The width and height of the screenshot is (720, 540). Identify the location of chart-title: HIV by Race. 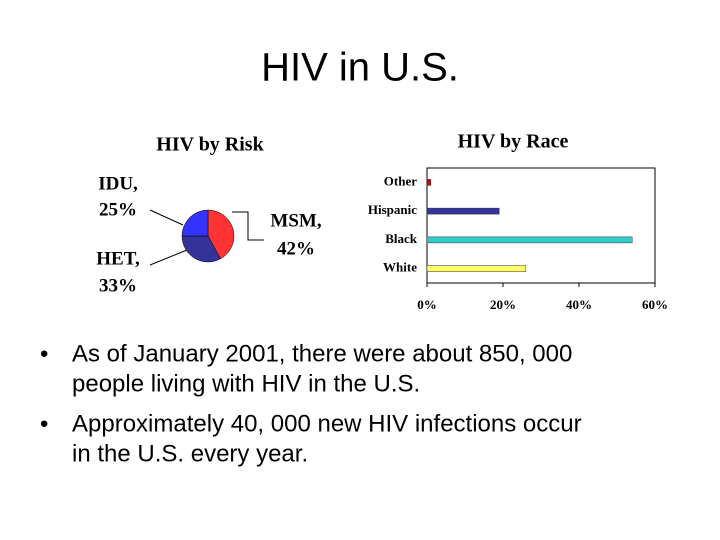
(513, 142).